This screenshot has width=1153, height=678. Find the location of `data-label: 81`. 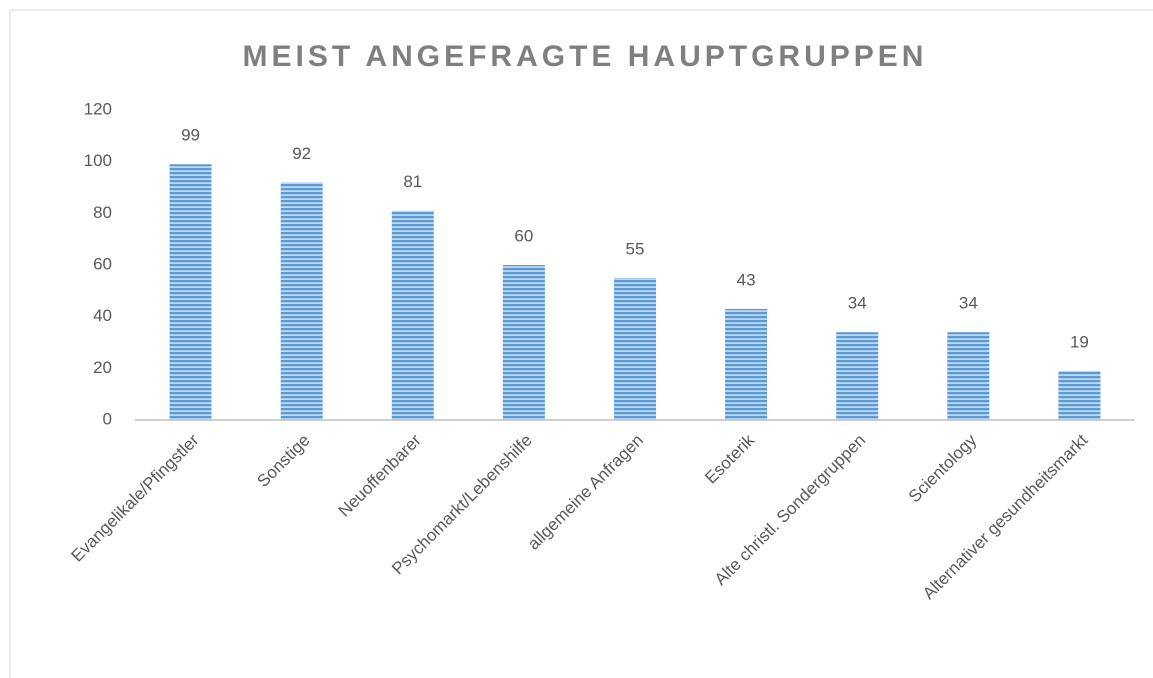

data-label: 81 is located at coordinates (412, 181).